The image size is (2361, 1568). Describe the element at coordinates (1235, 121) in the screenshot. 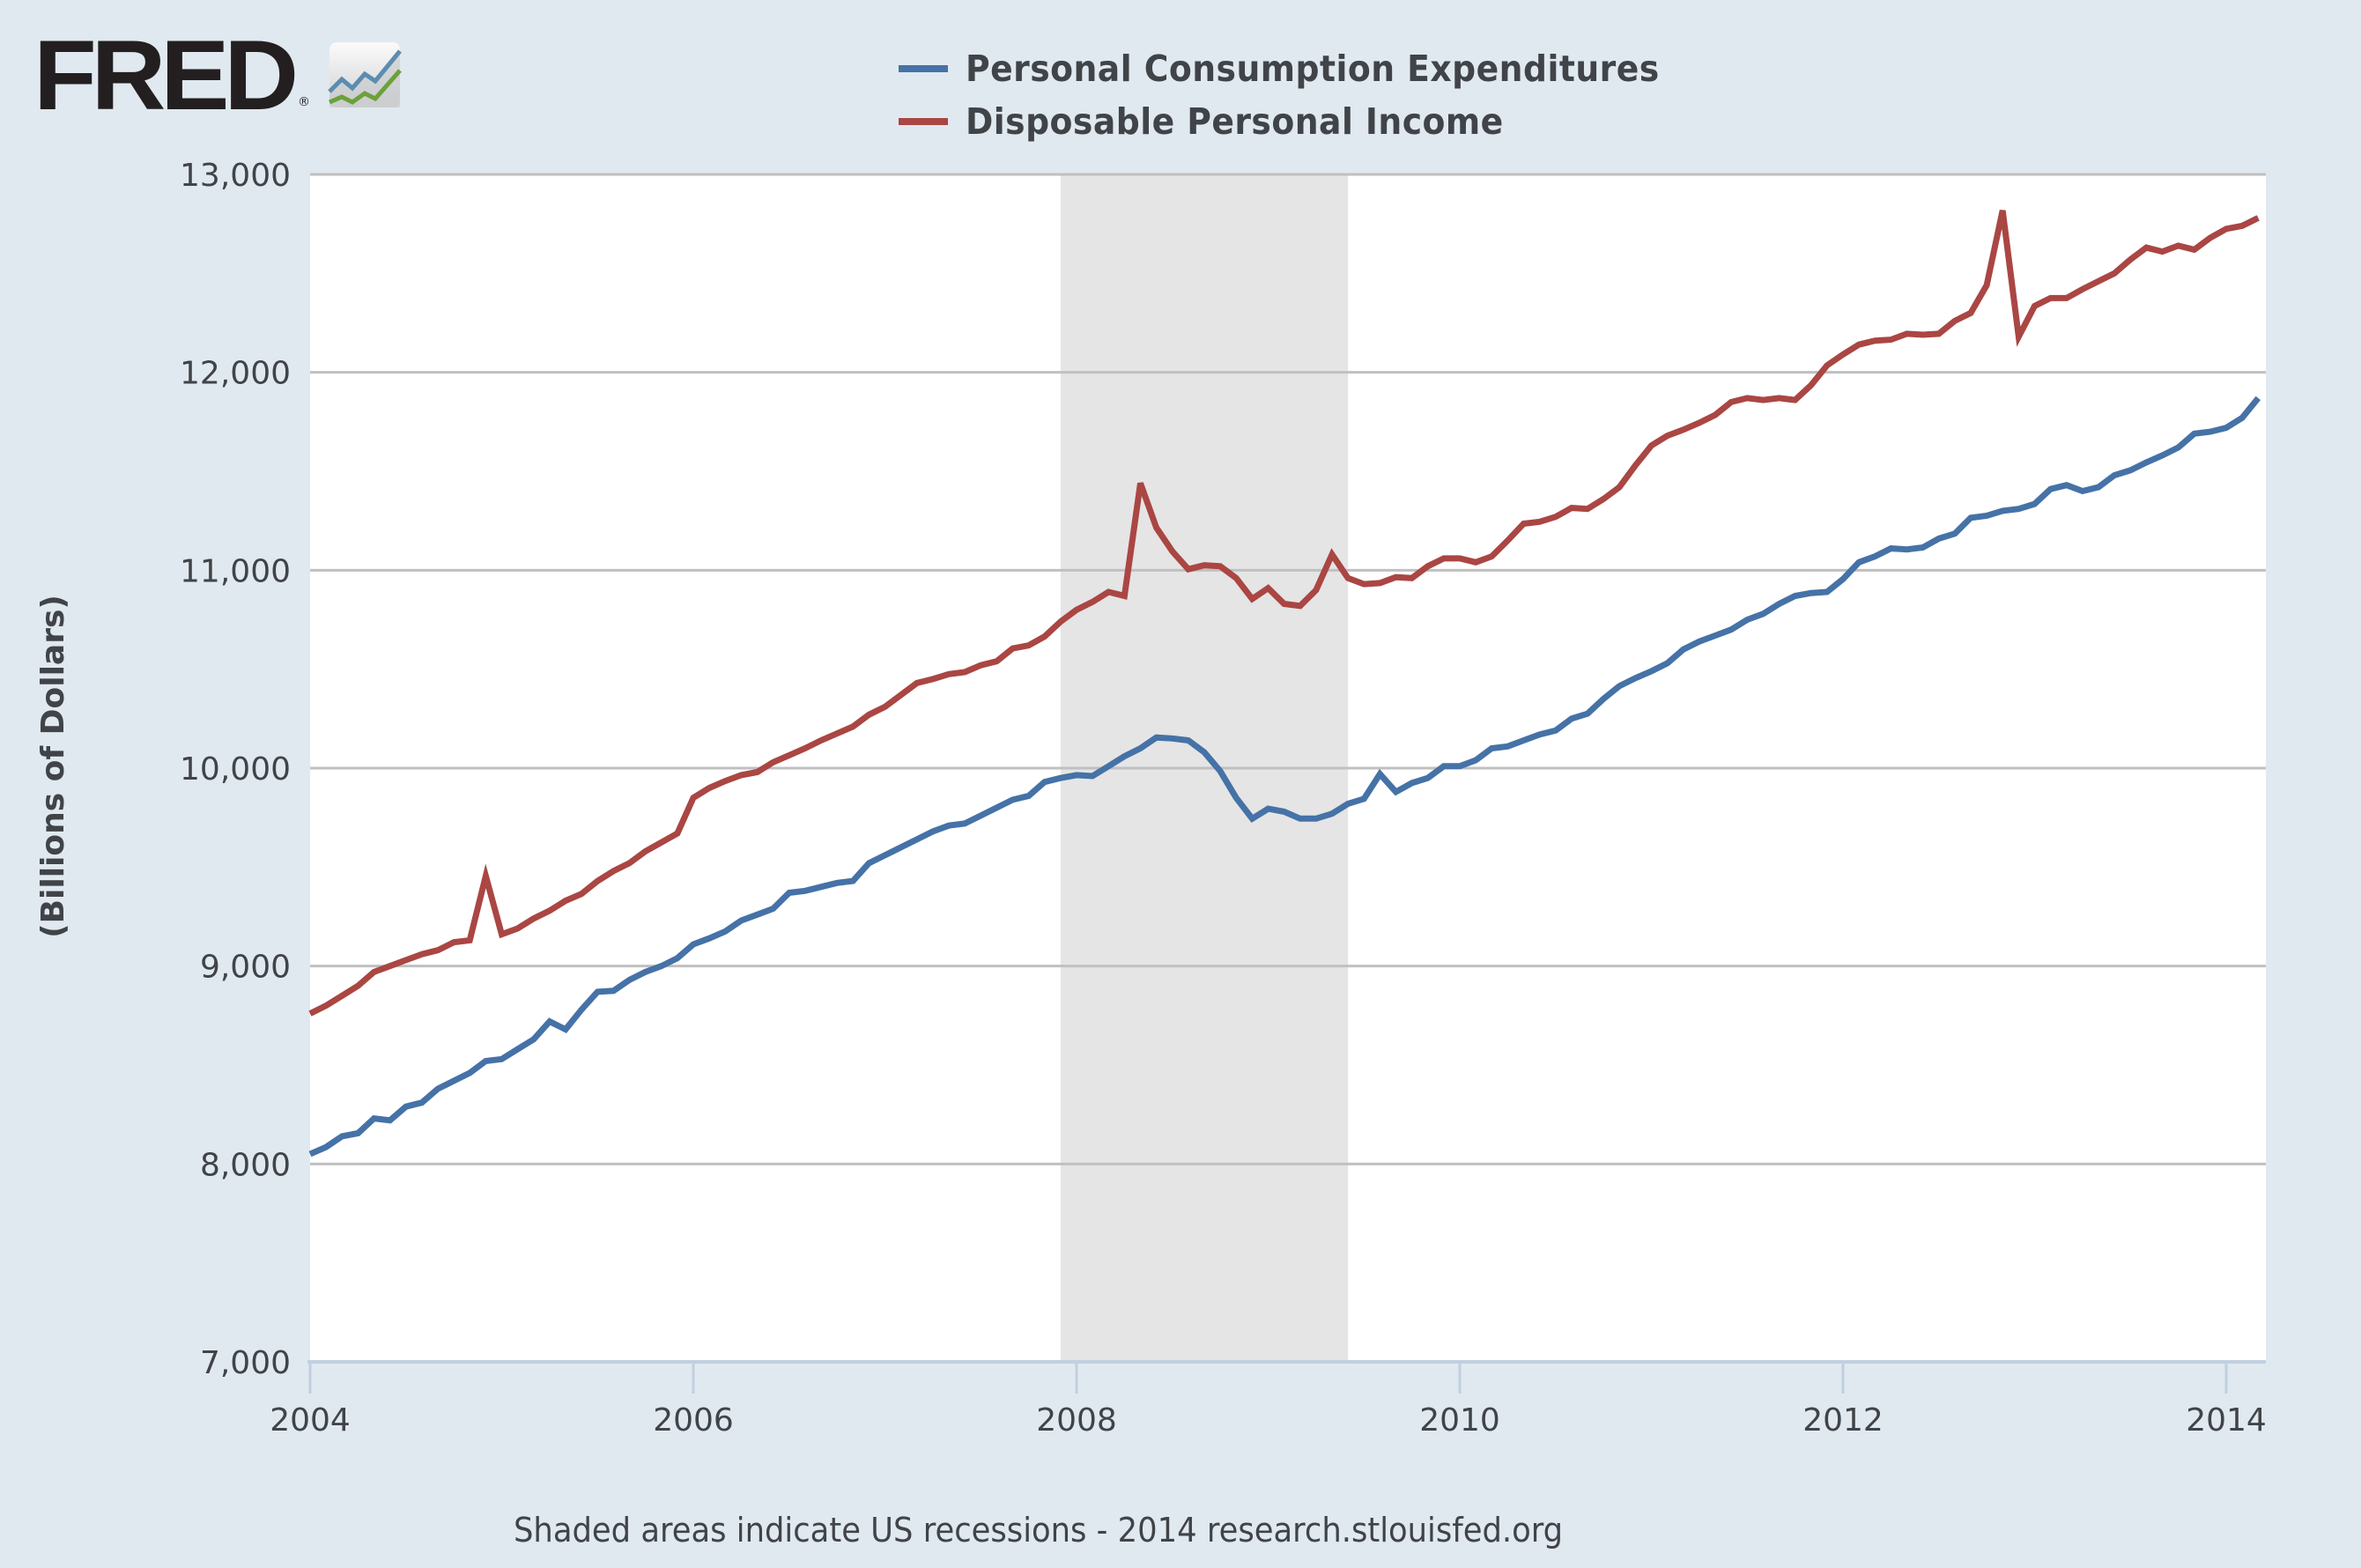

I see `legend-label-dpi: Disposable Personal Income` at that location.